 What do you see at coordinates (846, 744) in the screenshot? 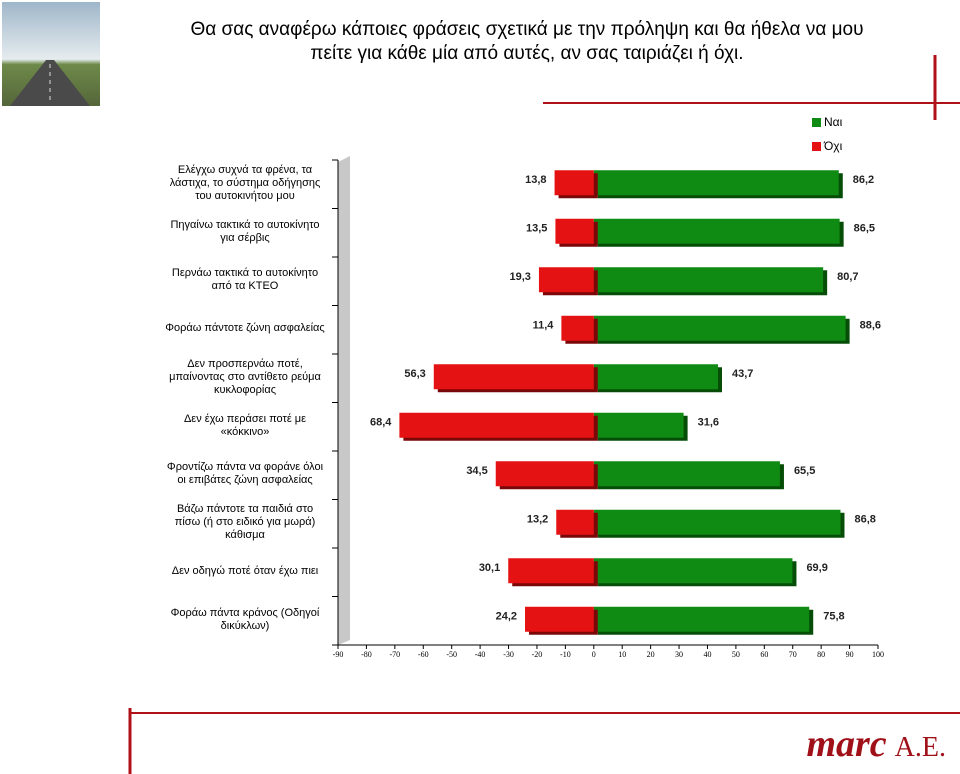
I see `logo-mark: marc` at bounding box center [846, 744].